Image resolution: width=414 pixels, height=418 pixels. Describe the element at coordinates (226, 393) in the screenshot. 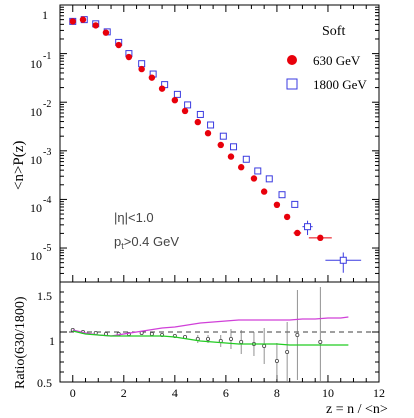

I see `x-tick-label: 6` at that location.